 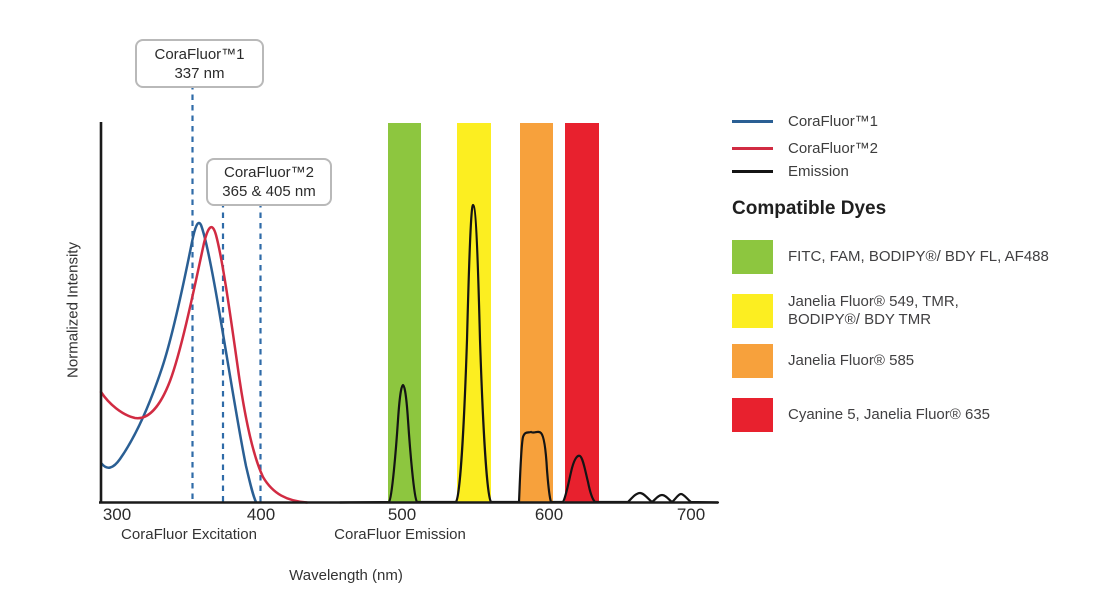 What do you see at coordinates (860, 319) in the screenshot?
I see `dye-label-line: BODIPY®/ BDY TMR` at bounding box center [860, 319].